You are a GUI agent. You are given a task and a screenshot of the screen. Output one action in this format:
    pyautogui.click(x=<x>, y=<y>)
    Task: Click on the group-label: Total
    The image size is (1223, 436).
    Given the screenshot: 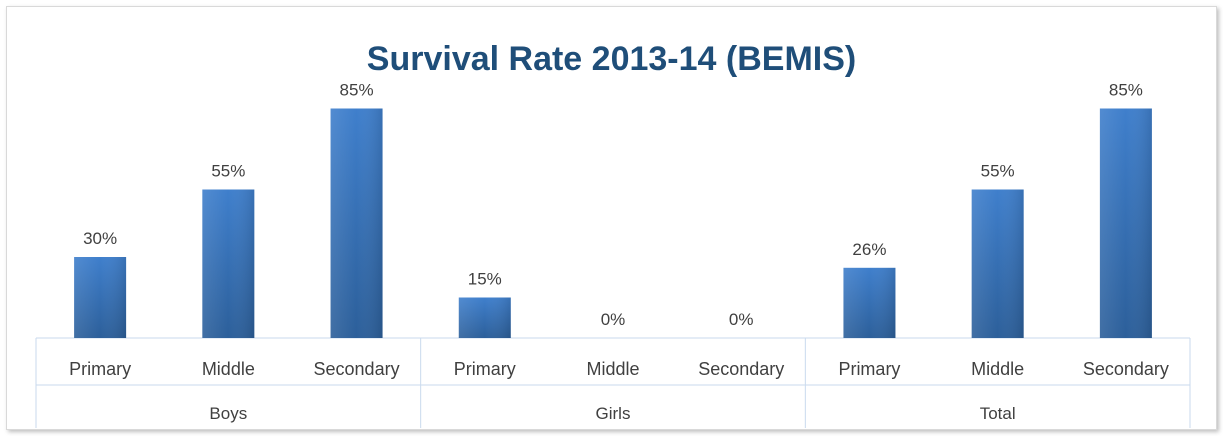 What is the action you would take?
    pyautogui.click(x=998, y=413)
    